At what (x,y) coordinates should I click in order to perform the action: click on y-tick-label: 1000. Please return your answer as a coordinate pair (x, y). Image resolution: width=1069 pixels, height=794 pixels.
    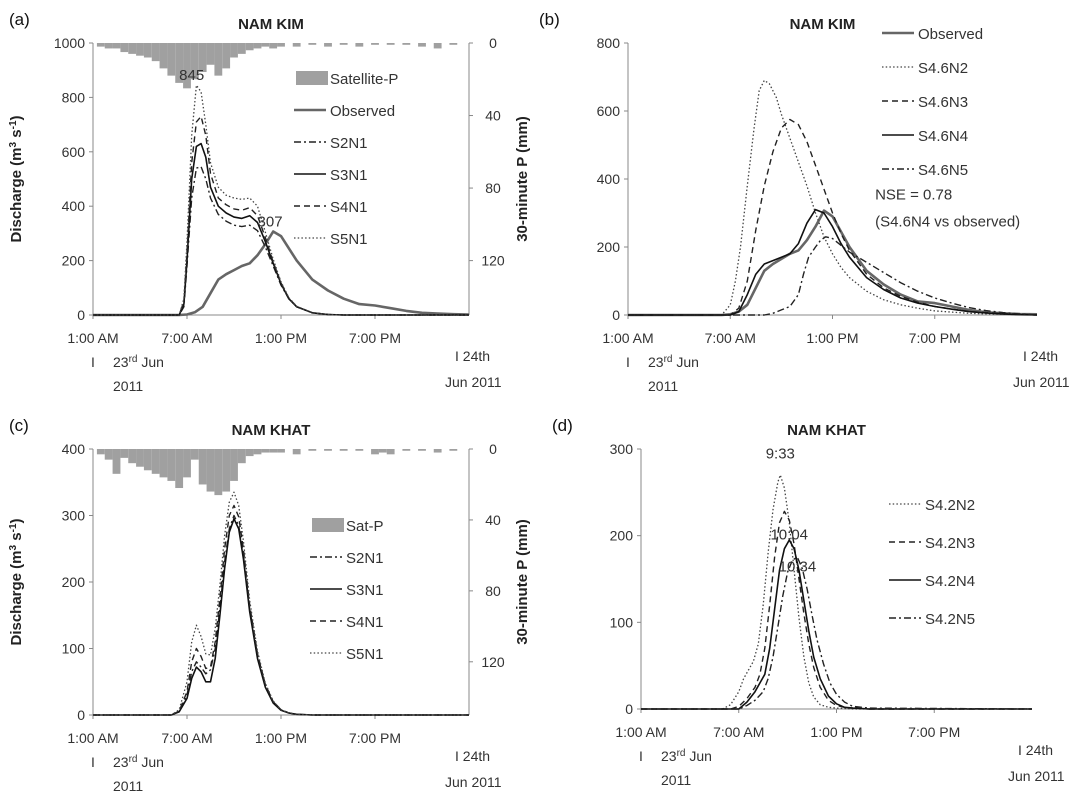
    Looking at the image, I should click on (69, 43).